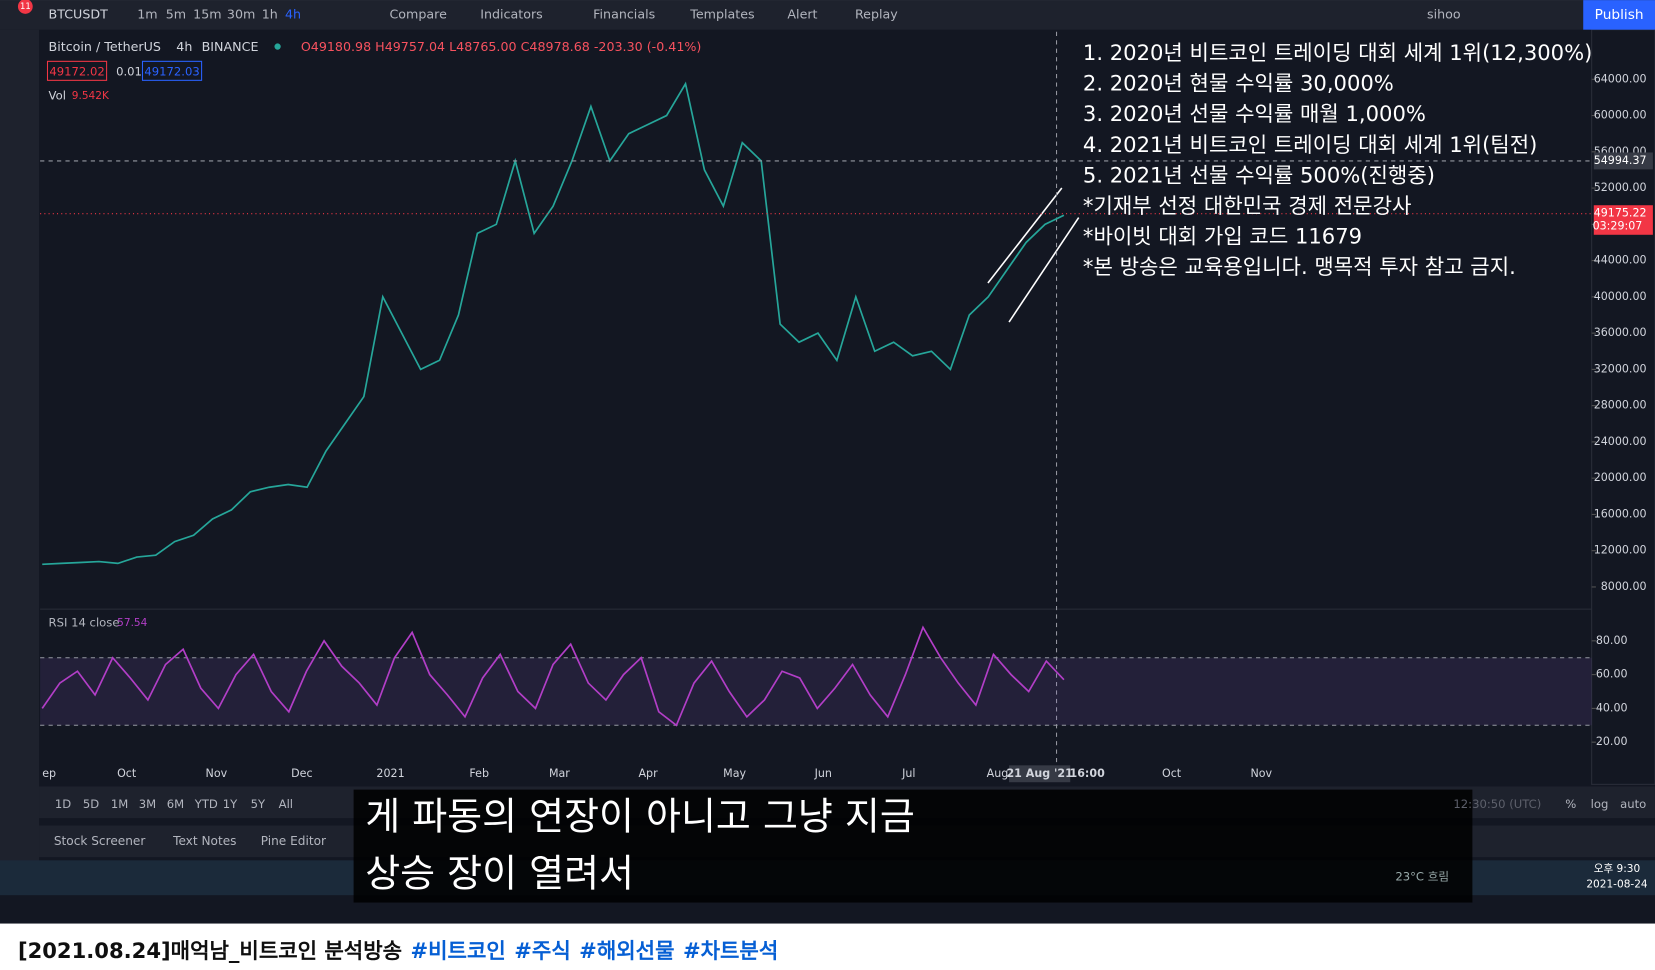  I want to click on badge-count: 11, so click(25, 6).